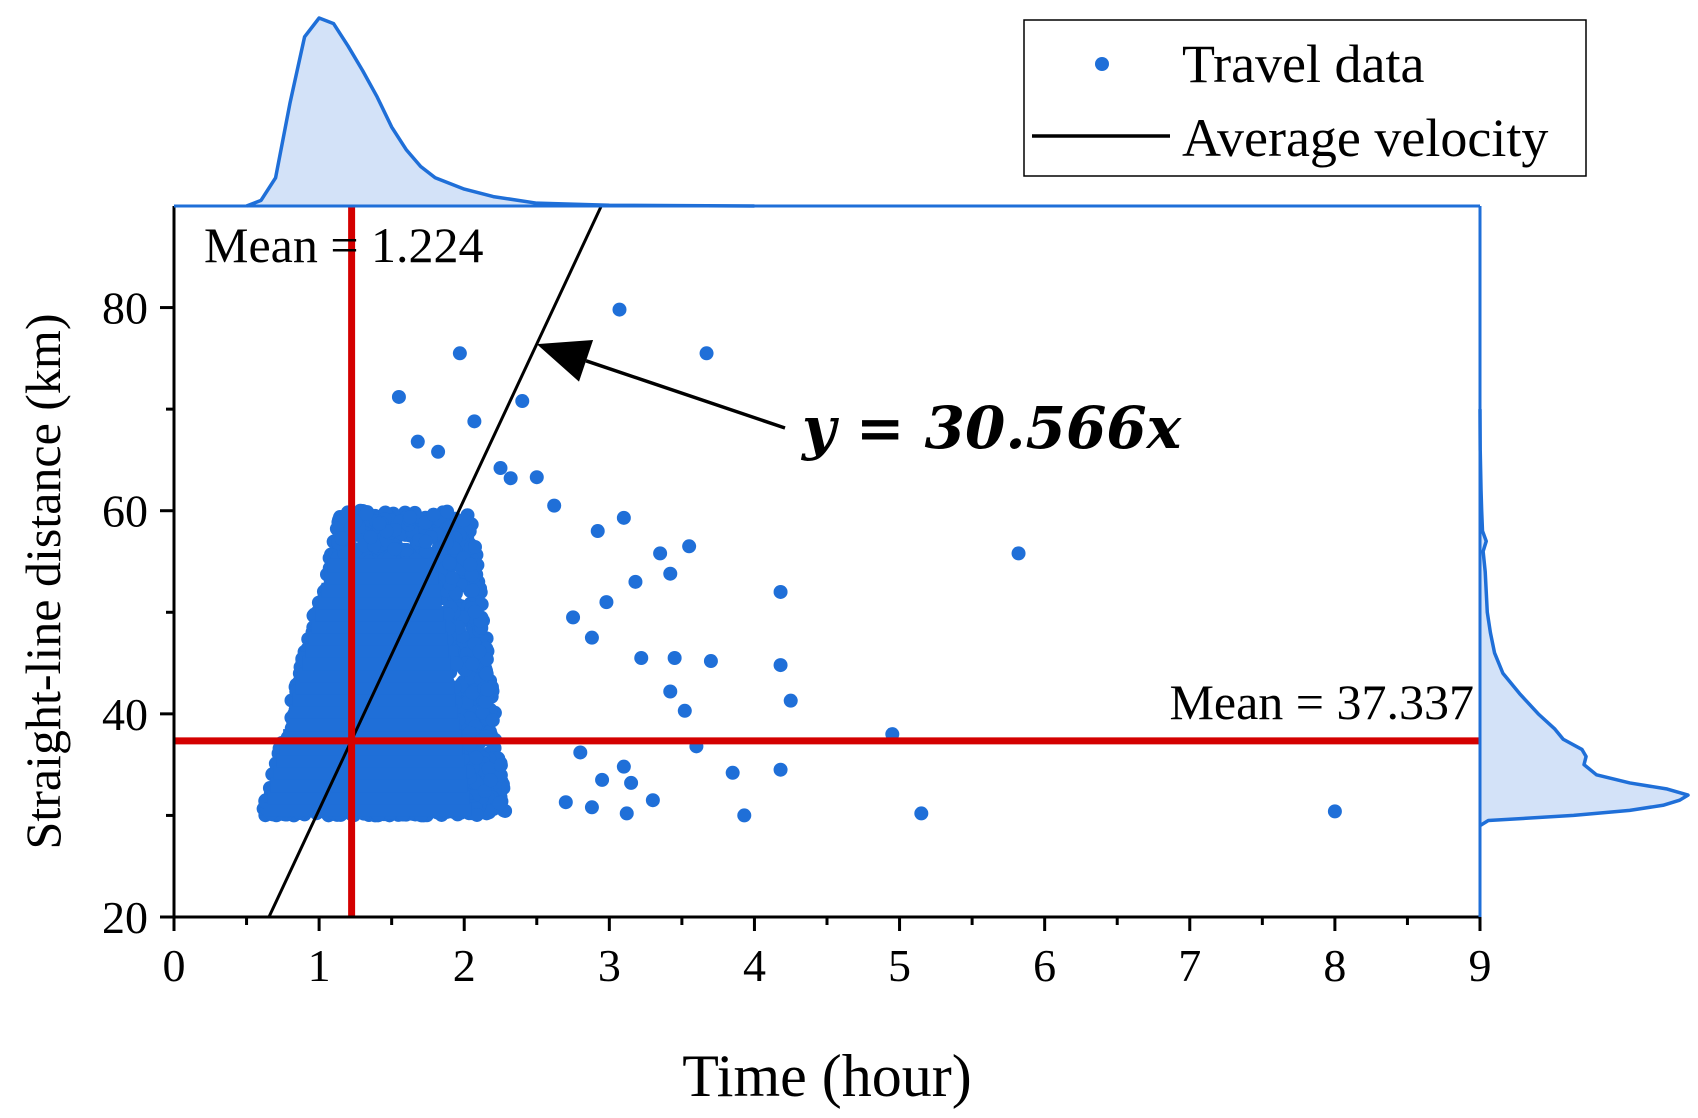 This screenshot has height=1118, width=1698. What do you see at coordinates (1334, 965) in the screenshot?
I see `x-tick-label: 8` at bounding box center [1334, 965].